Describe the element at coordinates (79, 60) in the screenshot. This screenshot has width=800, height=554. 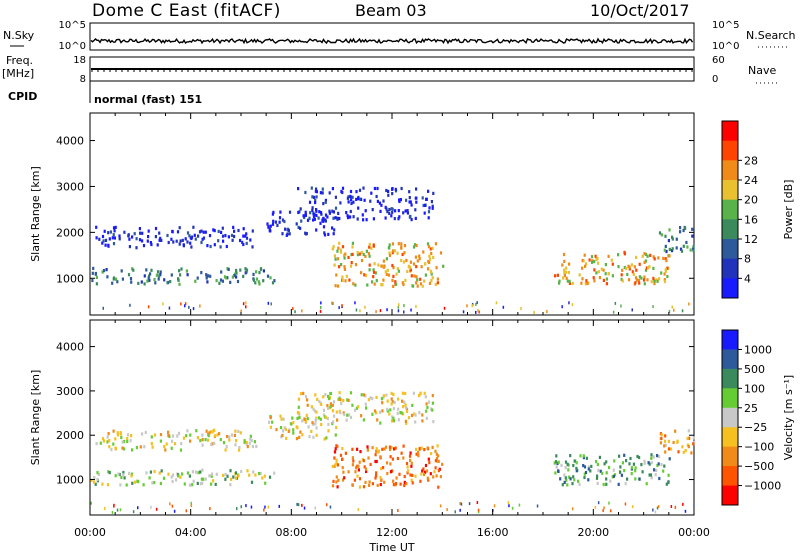
I see `freq-tick-top: 18` at that location.